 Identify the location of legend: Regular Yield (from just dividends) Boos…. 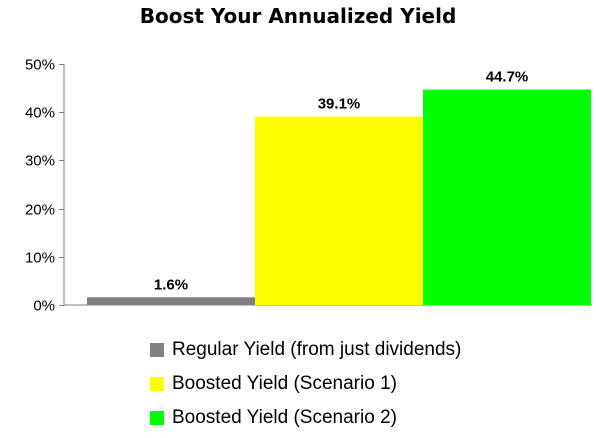
(305, 384).